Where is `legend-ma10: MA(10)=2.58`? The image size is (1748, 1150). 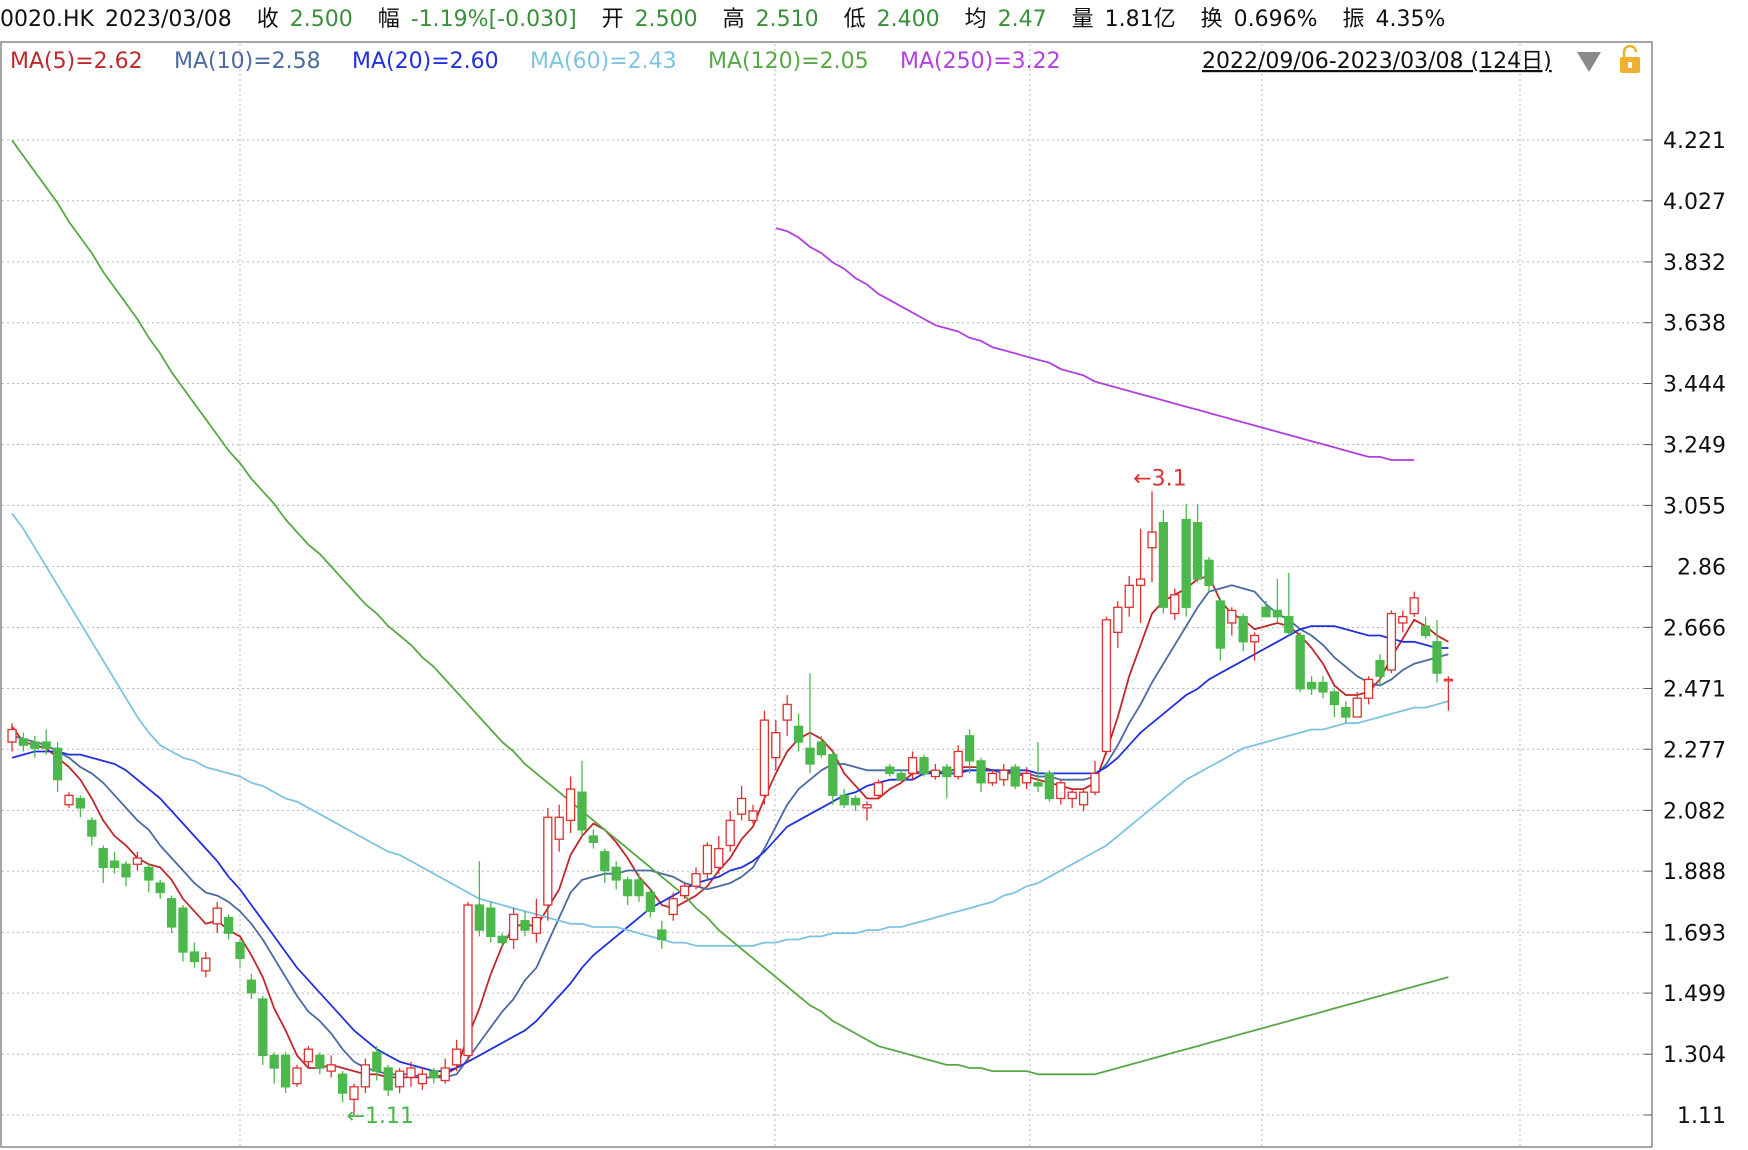
legend-ma10: MA(10)=2.58 is located at coordinates (247, 61).